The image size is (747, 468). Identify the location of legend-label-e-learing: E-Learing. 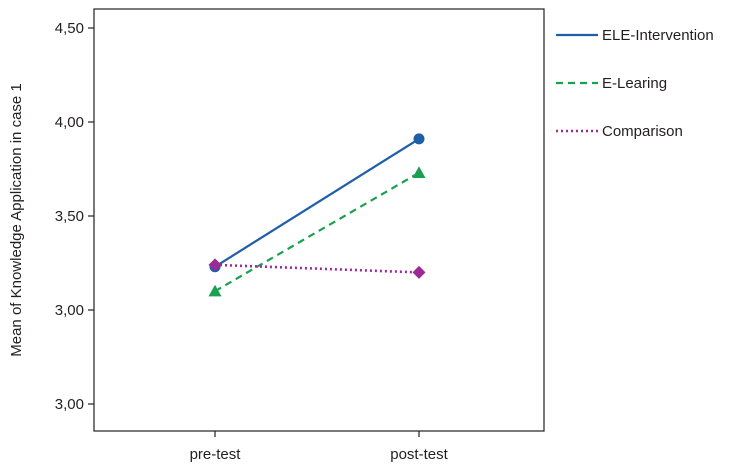
(634, 83).